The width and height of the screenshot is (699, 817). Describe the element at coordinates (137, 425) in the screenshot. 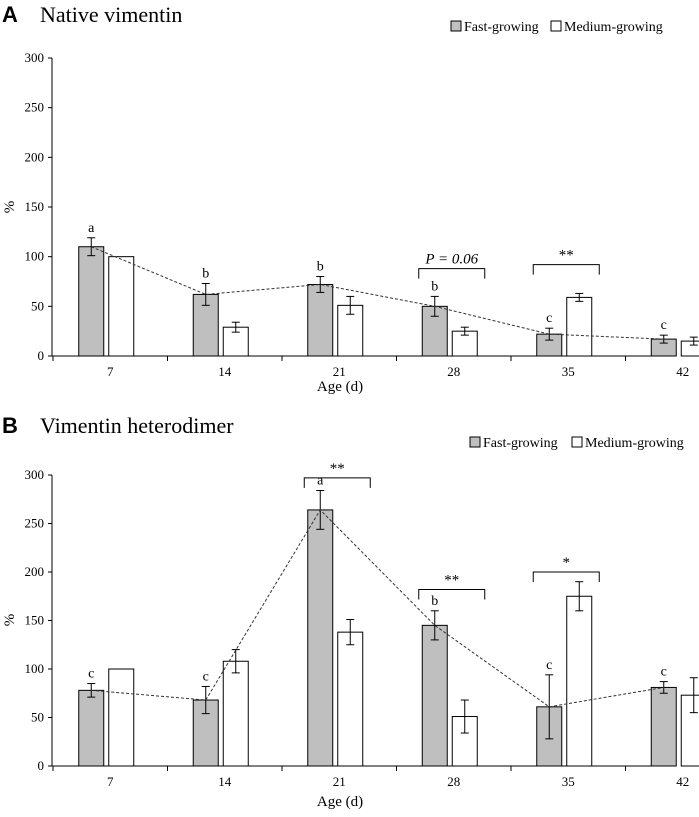

I see `panel-b-title: Vimentin heterodimer` at that location.